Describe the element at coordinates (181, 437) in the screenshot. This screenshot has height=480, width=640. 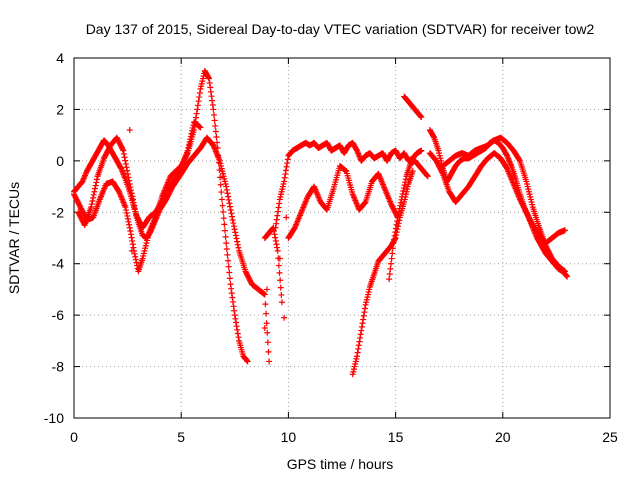
I see `x-tick-label: 5` at that location.